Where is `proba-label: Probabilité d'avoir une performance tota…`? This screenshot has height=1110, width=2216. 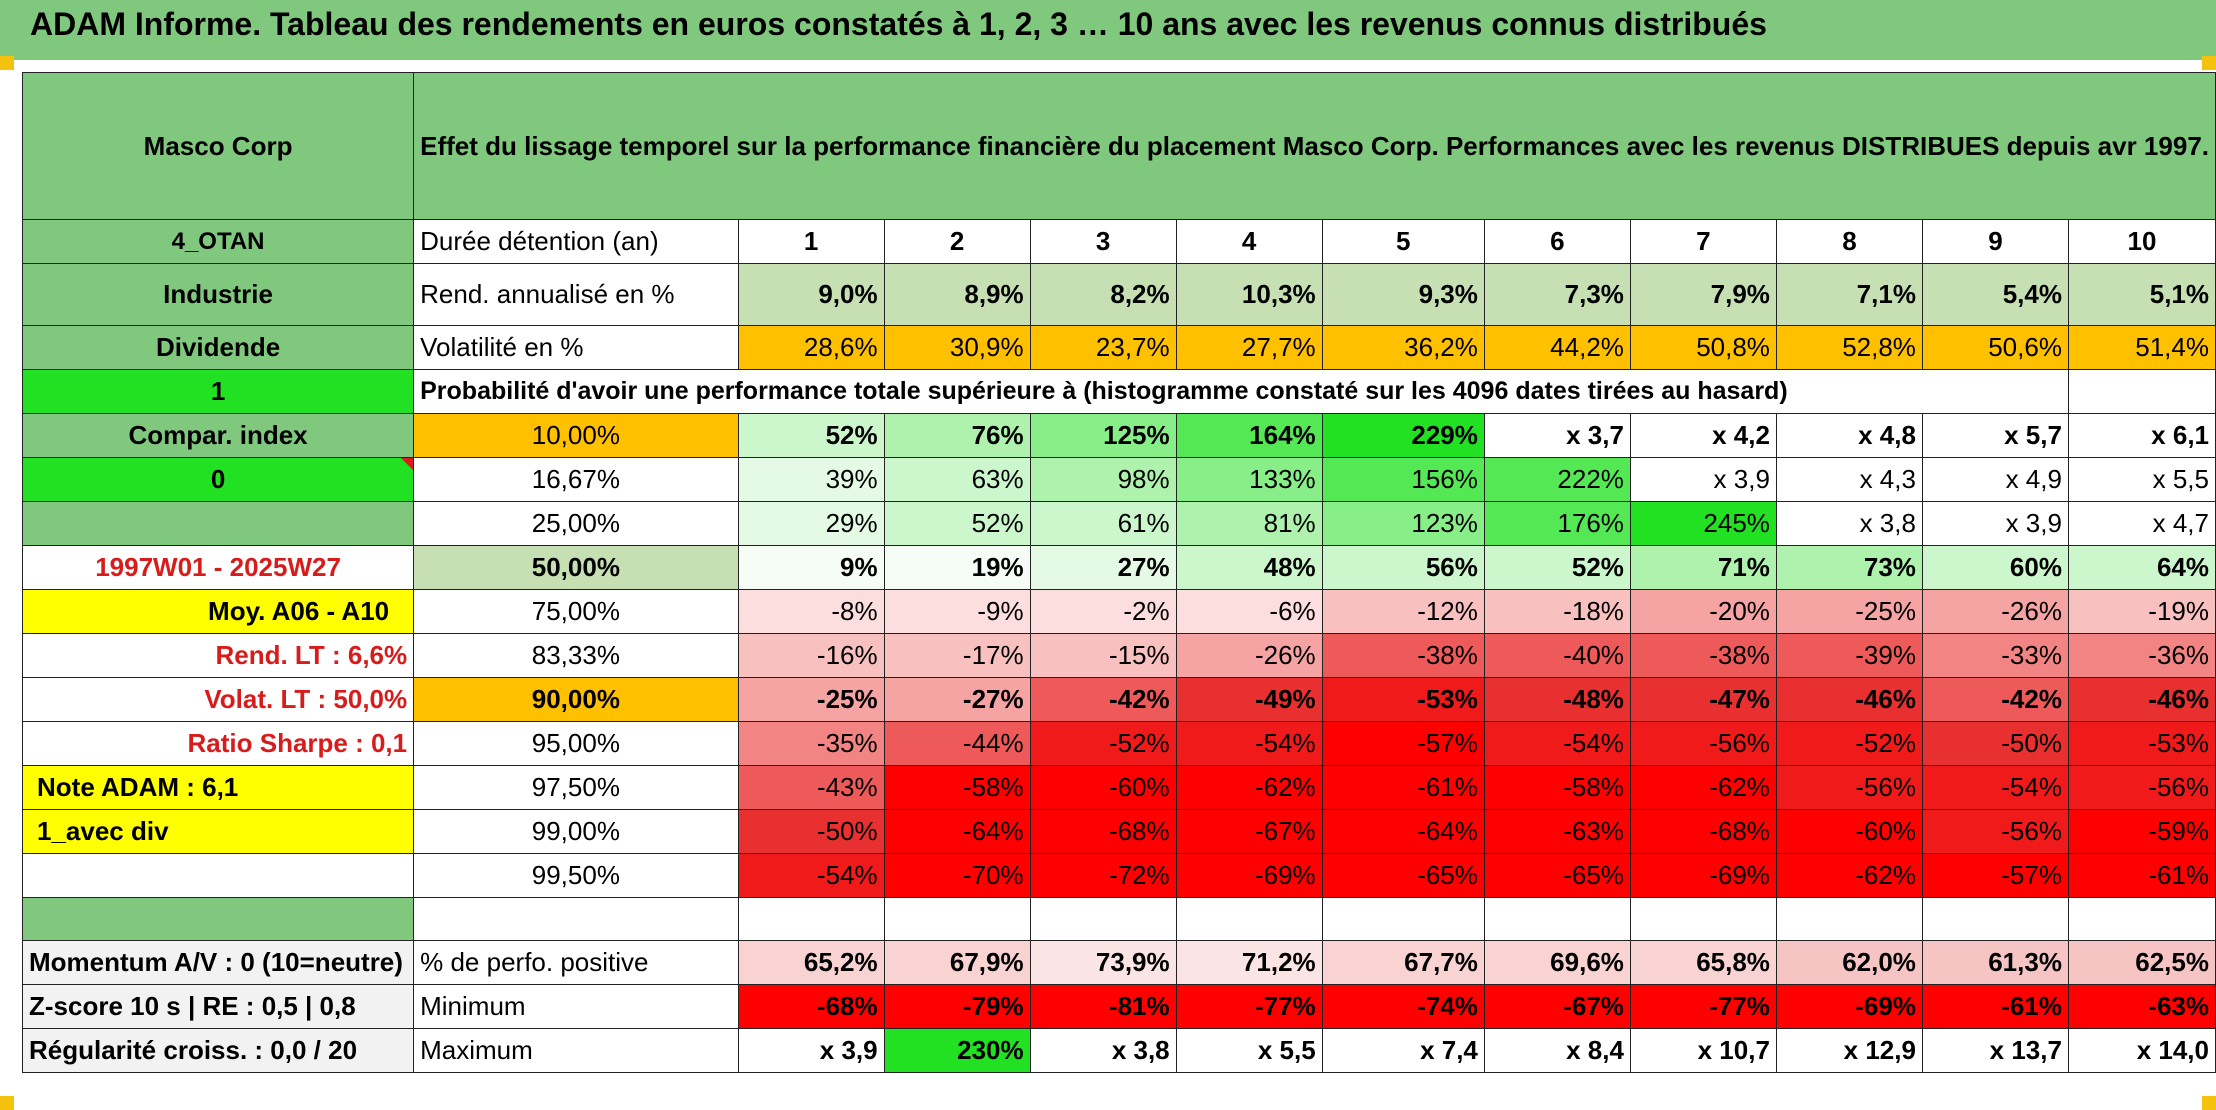
proba-label: Probabilité d'avoir une performance tota… is located at coordinates (1241, 391).